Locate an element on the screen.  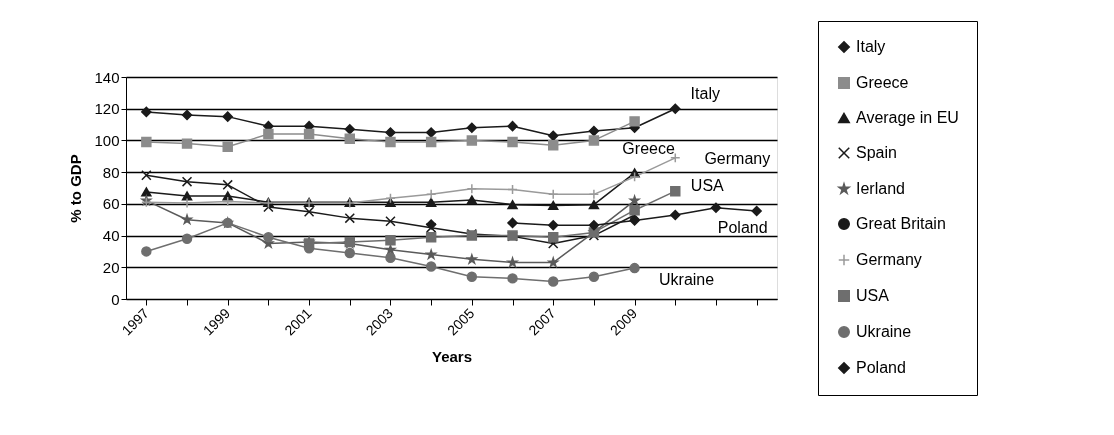
annotation: Ukraine is located at coordinates (687, 280).